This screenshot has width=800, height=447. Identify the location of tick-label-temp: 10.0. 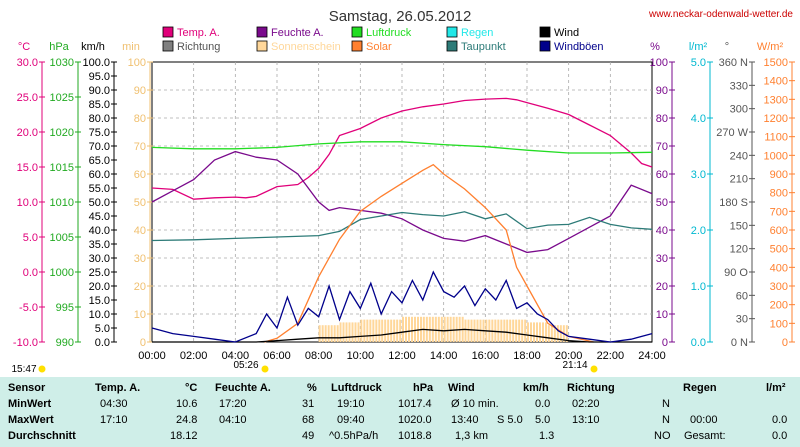
(27, 203).